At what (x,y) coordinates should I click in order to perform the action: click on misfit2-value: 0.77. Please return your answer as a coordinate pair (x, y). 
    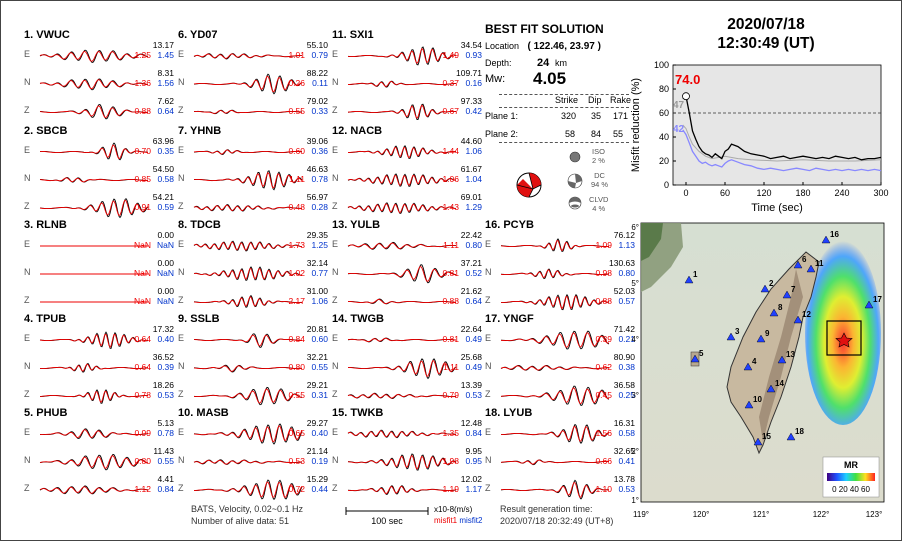
    Looking at the image, I should click on (319, 273).